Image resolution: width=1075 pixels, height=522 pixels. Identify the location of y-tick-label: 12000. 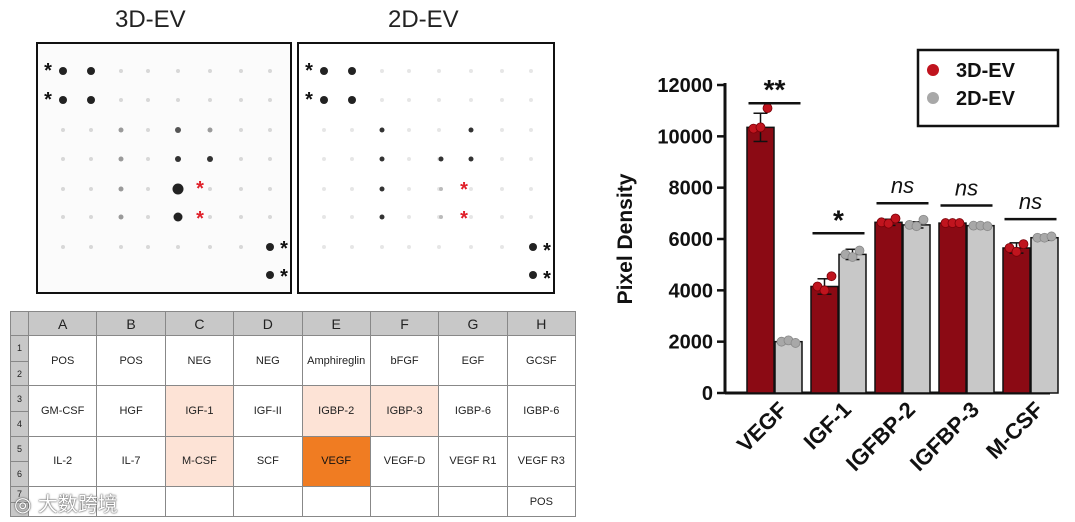
(685, 86).